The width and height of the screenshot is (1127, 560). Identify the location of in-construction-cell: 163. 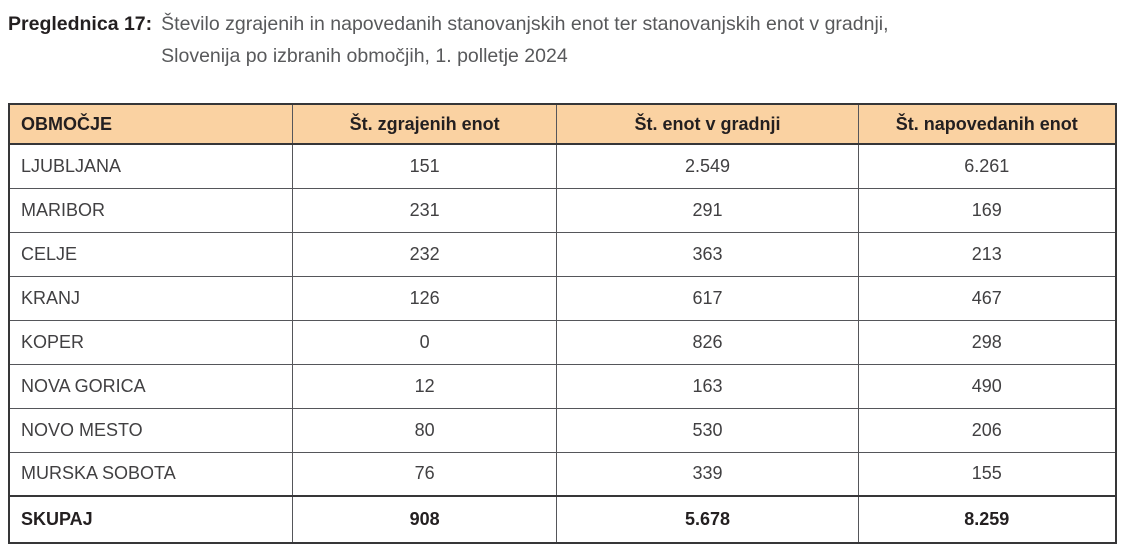
(707, 386).